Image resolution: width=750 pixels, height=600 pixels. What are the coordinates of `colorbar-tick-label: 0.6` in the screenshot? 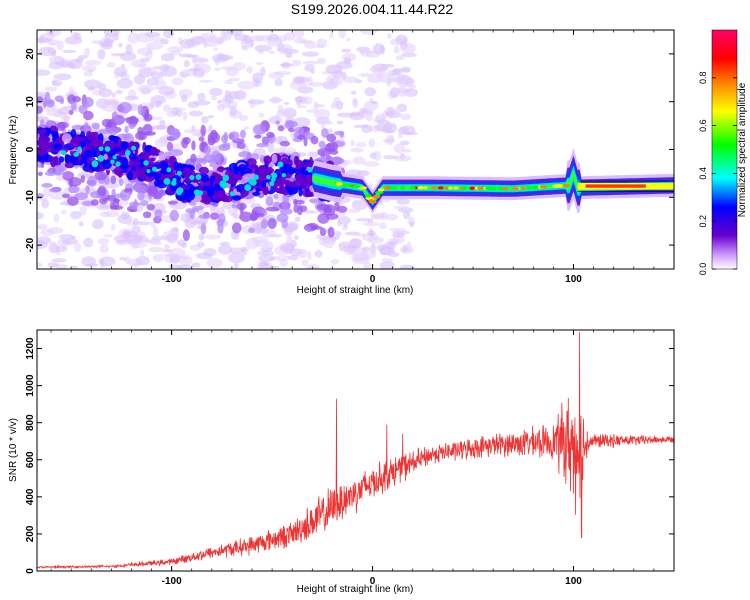 It's located at (703, 125).